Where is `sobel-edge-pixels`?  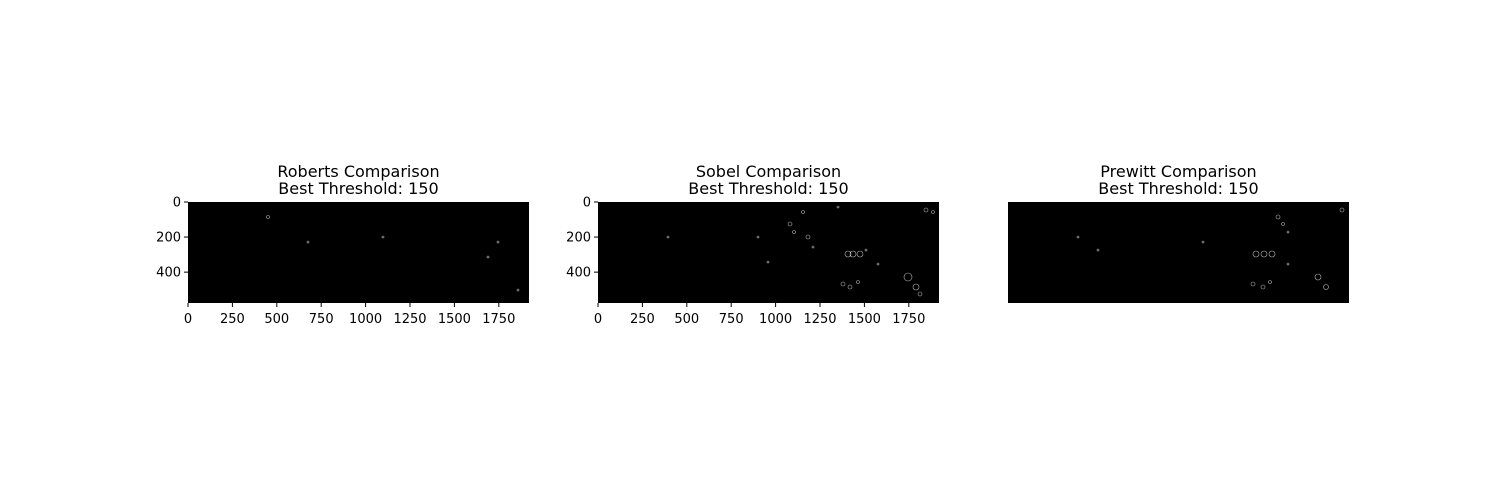 sobel-edge-pixels is located at coordinates (800, 251).